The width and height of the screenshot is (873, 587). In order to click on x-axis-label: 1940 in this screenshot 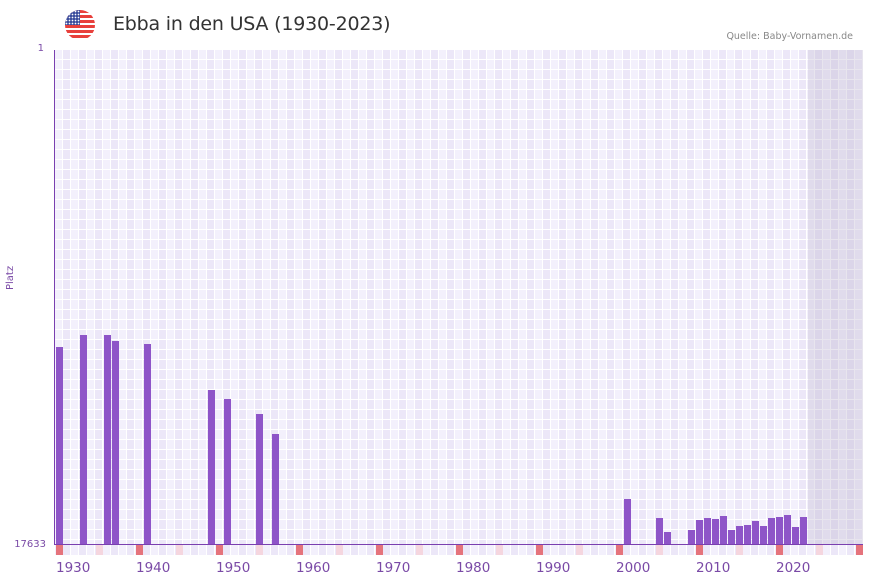, I will do `click(153, 568)`.